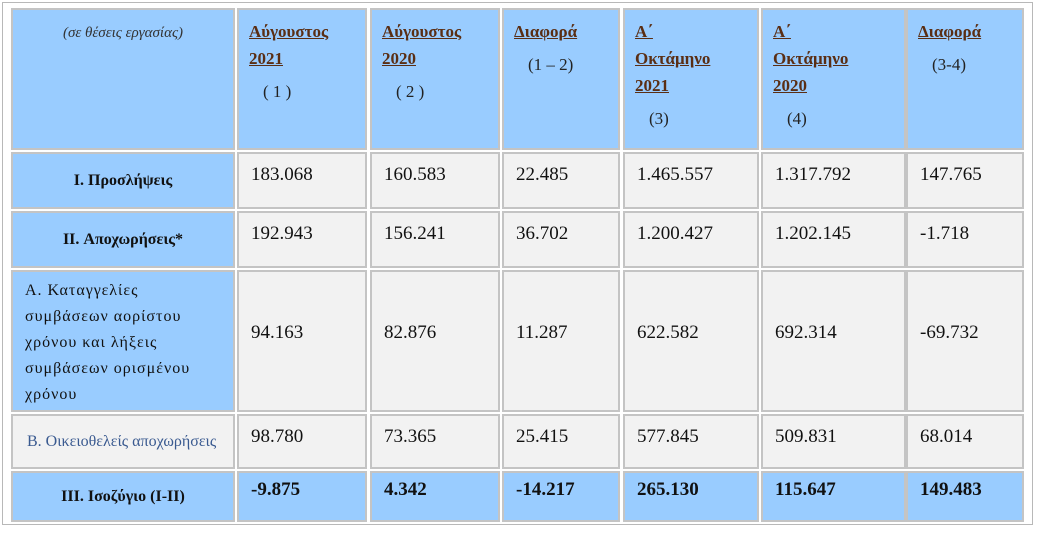  I want to click on value-cell: 183.068, so click(302, 180).